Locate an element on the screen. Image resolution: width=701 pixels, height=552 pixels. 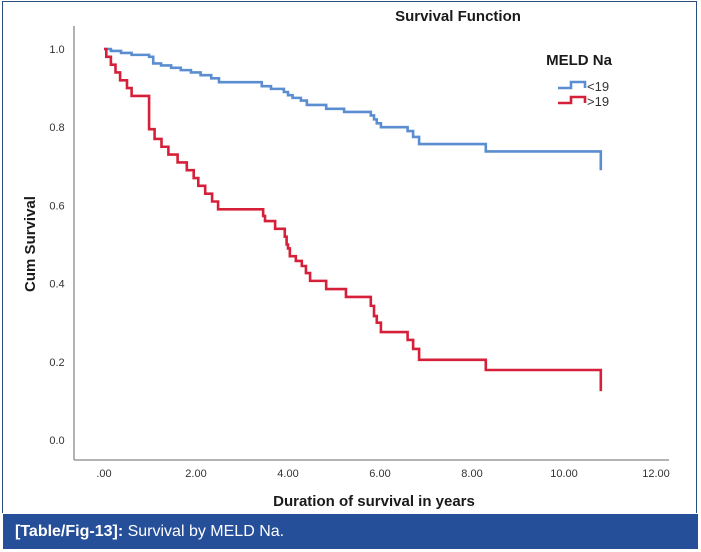
y-tick-label: 0.6 is located at coordinates (56, 206).